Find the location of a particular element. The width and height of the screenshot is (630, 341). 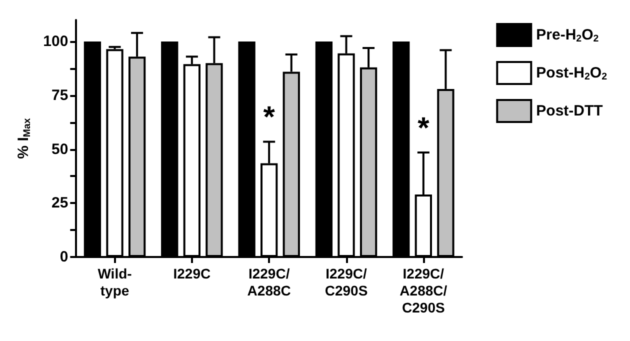

x-tick-label: I229C/ C290S is located at coordinates (346, 282).